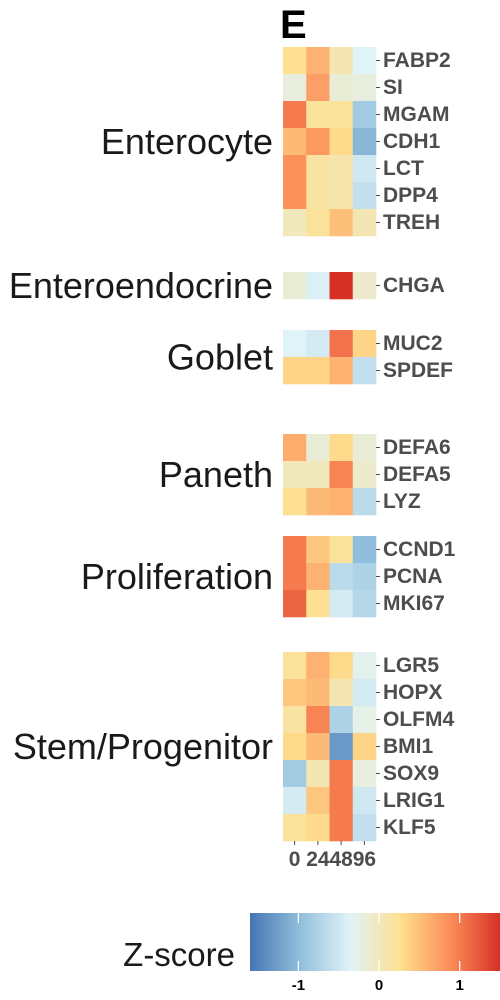 The width and height of the screenshot is (500, 1000). I want to click on gene-label: SI, so click(393, 87).